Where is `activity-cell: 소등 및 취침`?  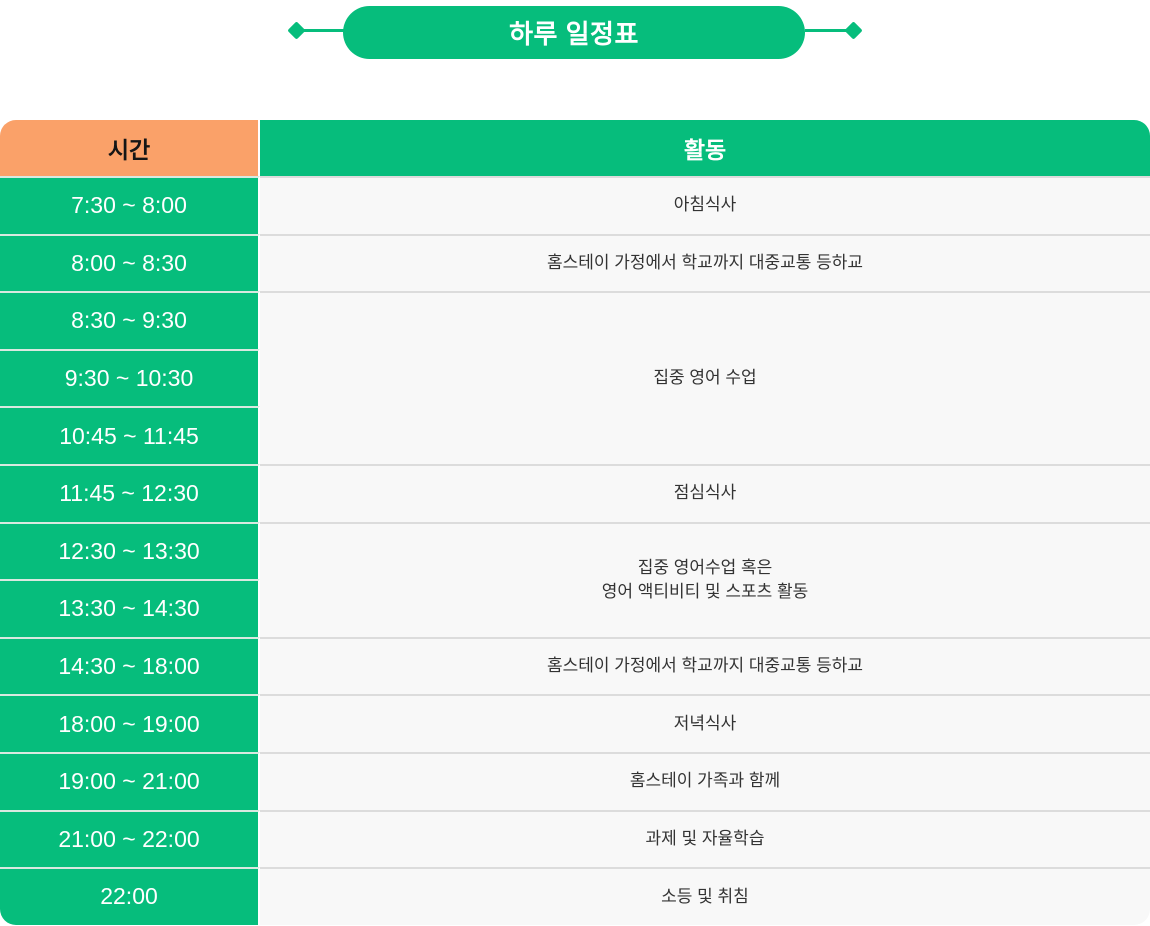
activity-cell: 소등 및 취침 is located at coordinates (705, 896).